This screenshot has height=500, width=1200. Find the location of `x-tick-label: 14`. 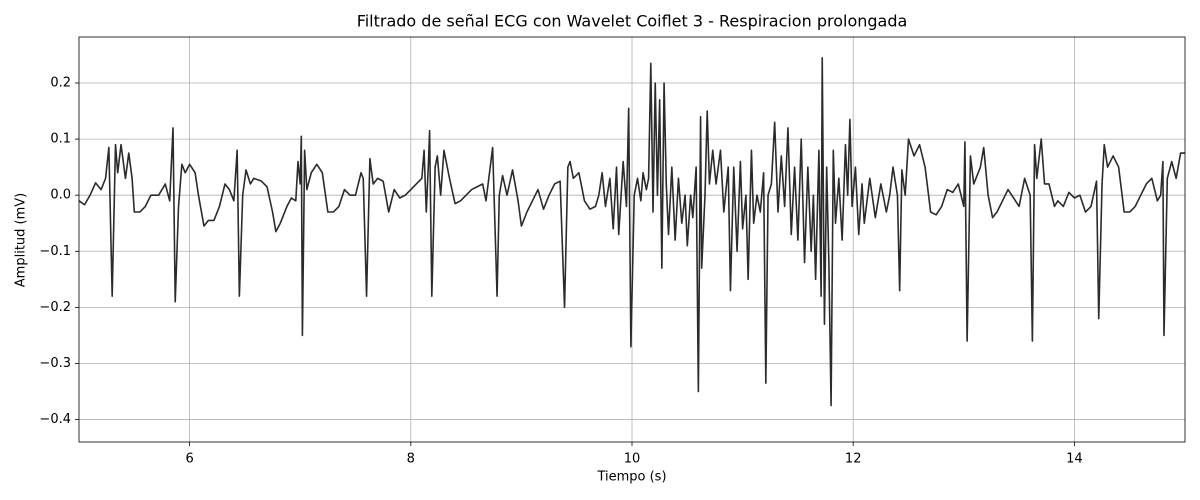

x-tick-label: 14 is located at coordinates (1074, 459).